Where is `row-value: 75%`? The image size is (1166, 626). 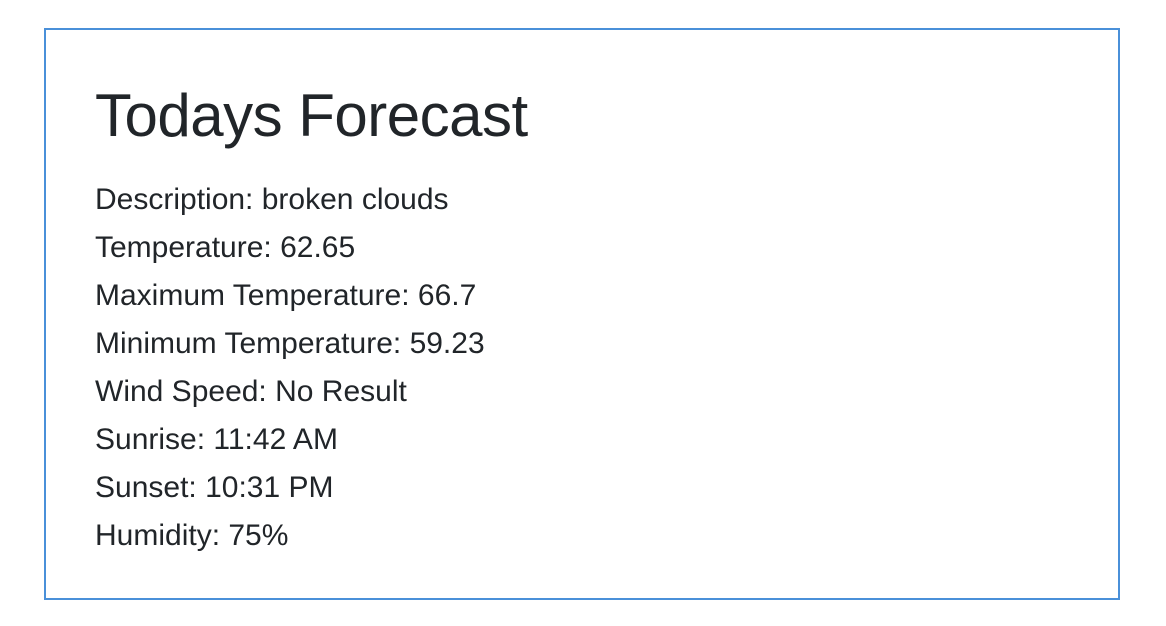 row-value: 75% is located at coordinates (258, 535).